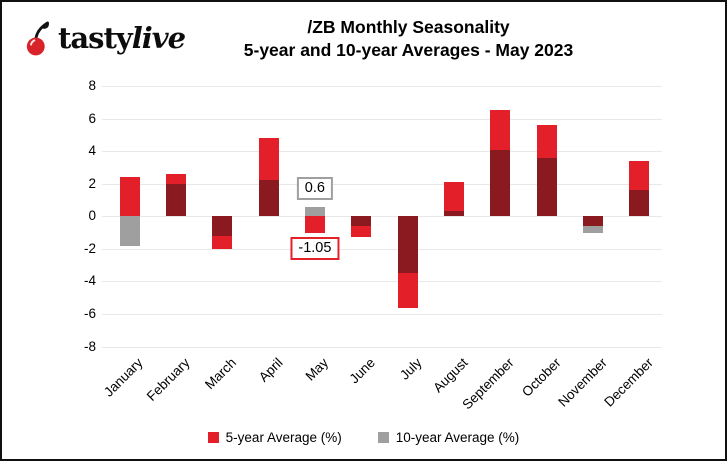 This screenshot has height=461, width=727. Describe the element at coordinates (453, 214) in the screenshot. I see `bar-overlap-august` at that location.